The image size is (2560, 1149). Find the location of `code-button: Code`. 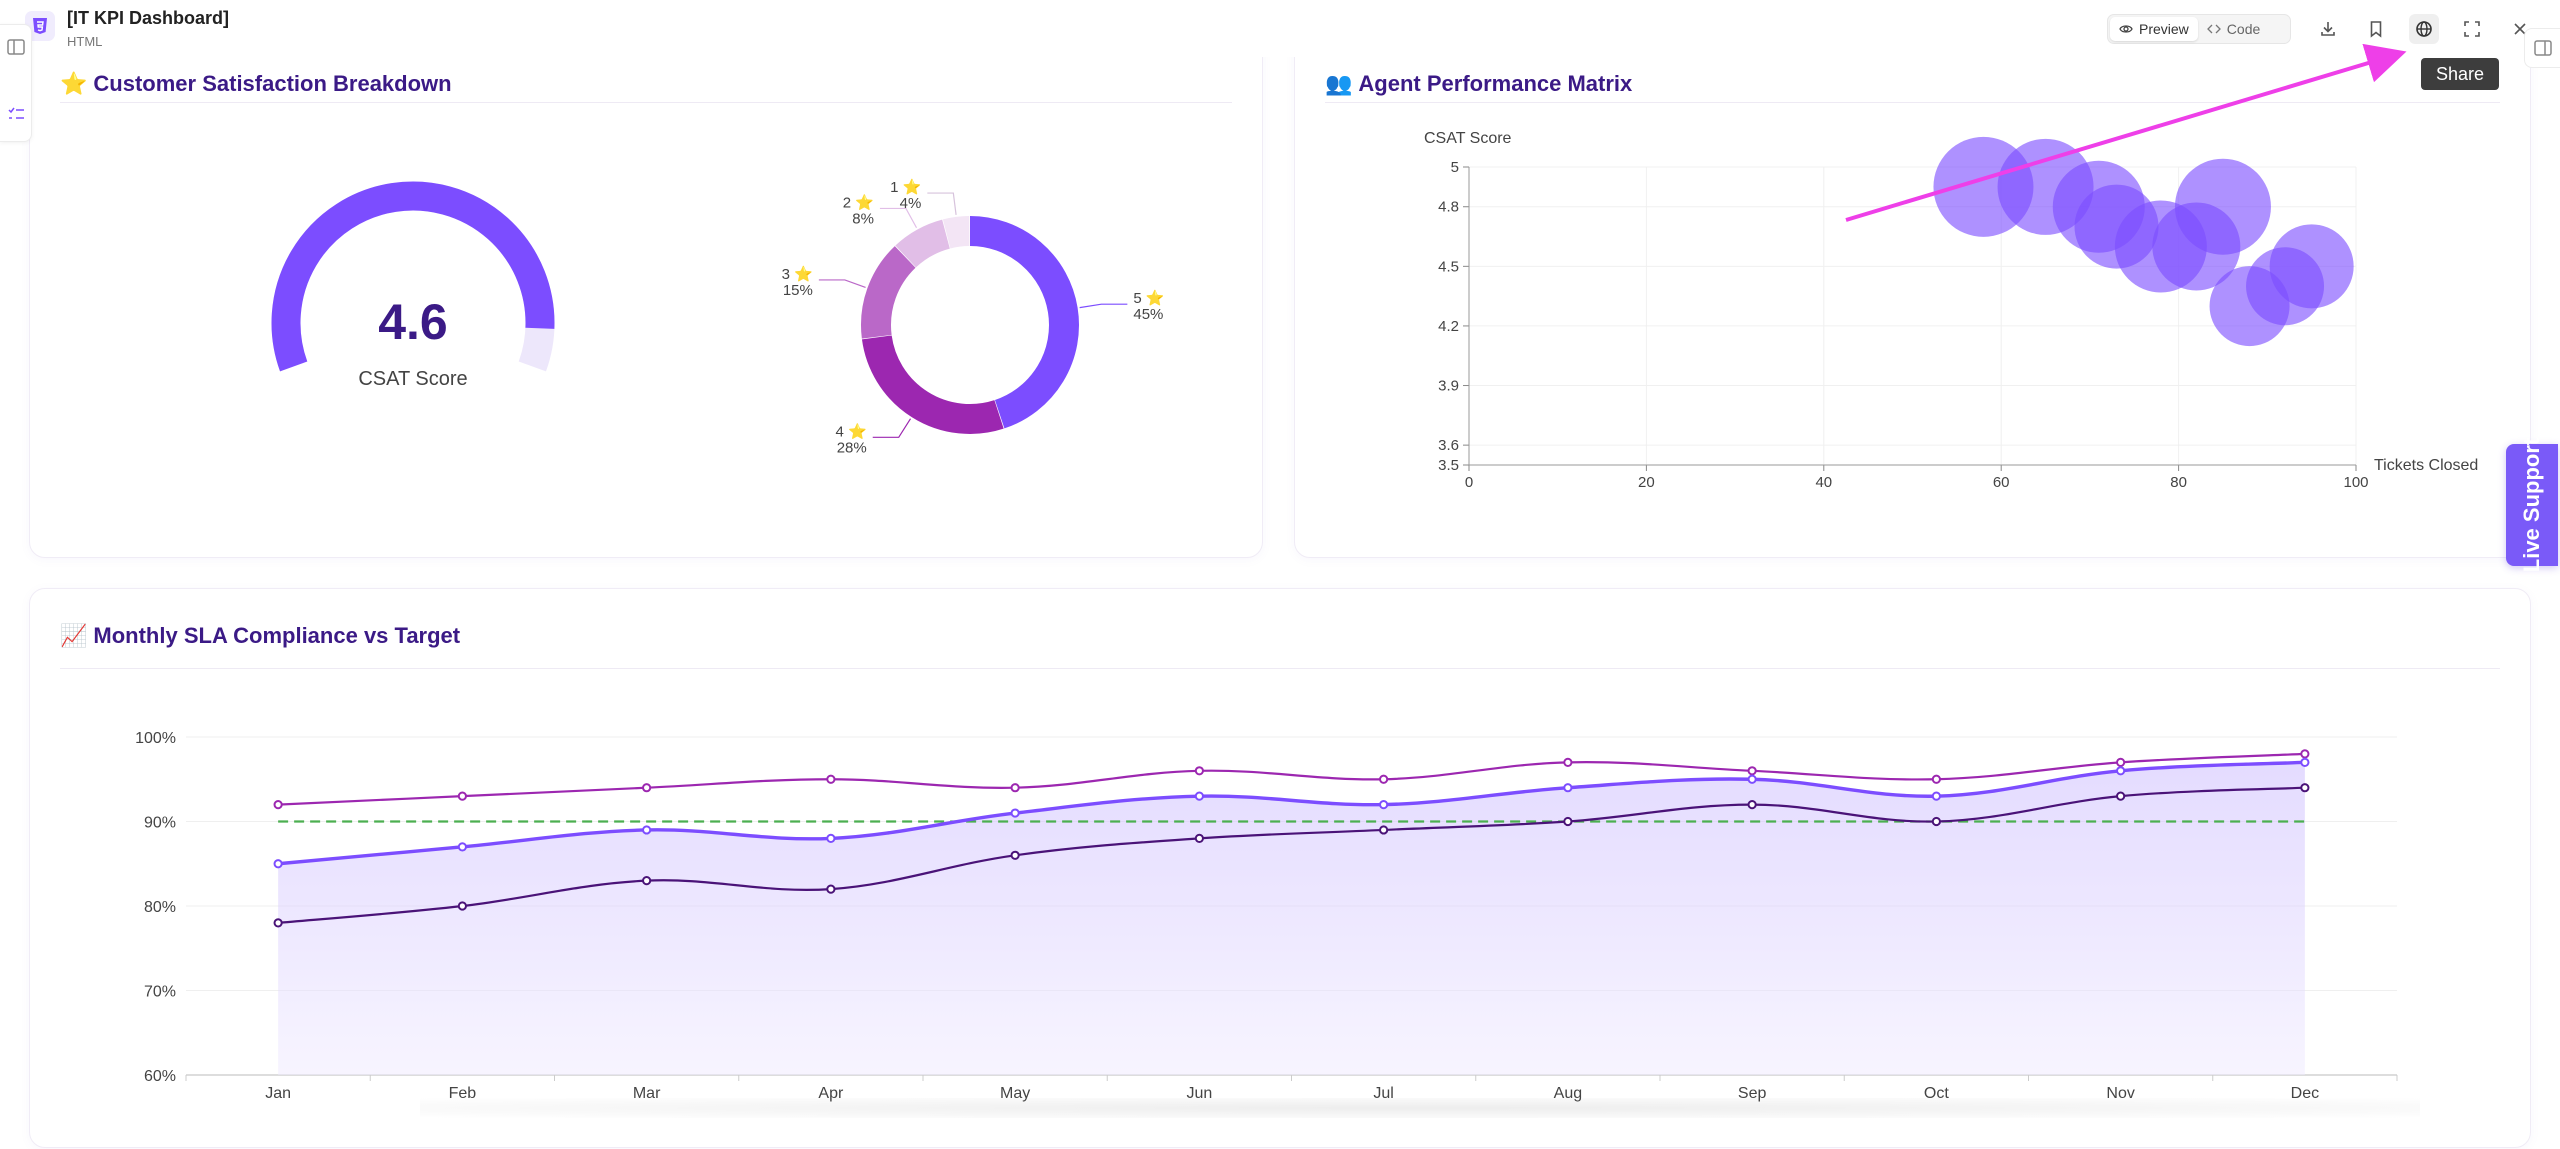

code-button: Code is located at coordinates (2233, 29).